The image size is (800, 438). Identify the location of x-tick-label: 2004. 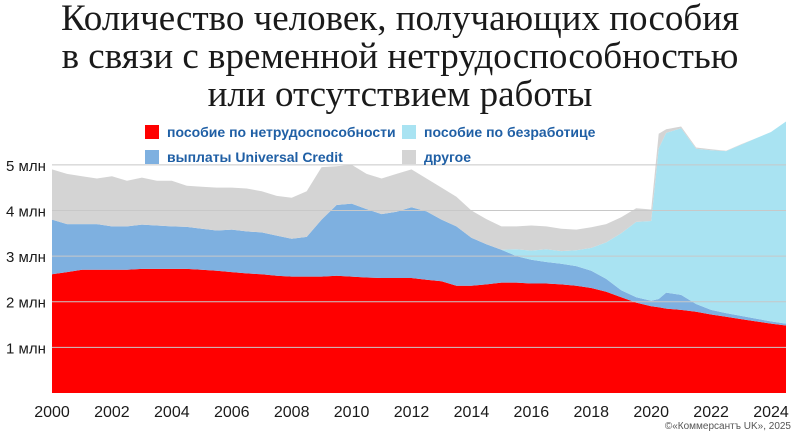
(172, 412).